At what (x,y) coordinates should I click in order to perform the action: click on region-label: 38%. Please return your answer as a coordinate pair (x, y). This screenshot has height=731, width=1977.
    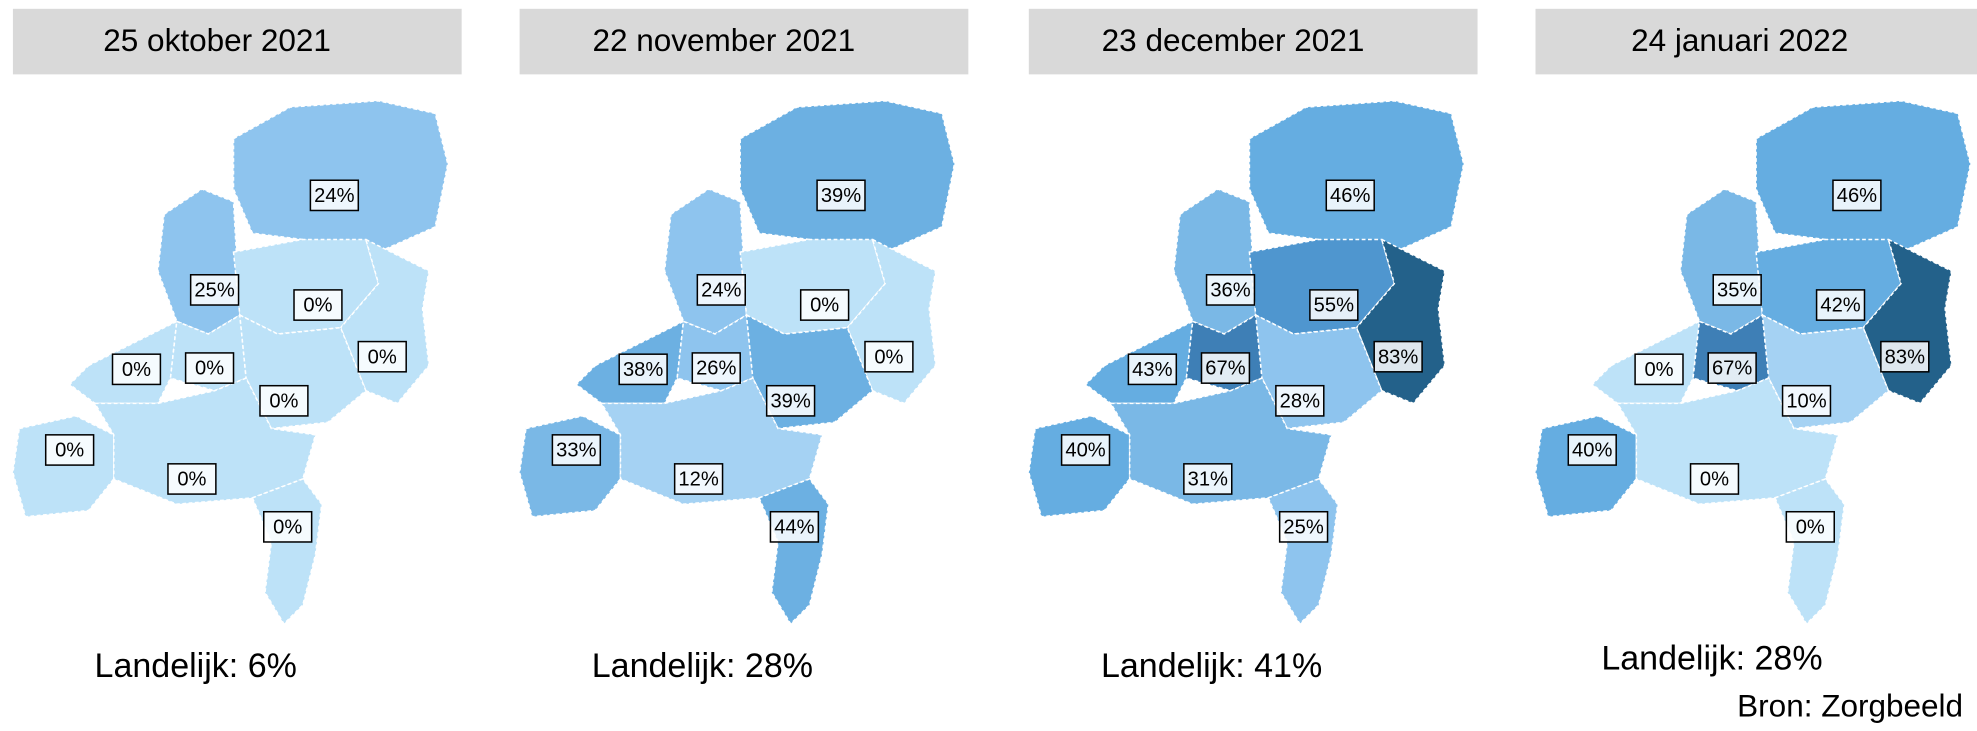
    Looking at the image, I should click on (643, 370).